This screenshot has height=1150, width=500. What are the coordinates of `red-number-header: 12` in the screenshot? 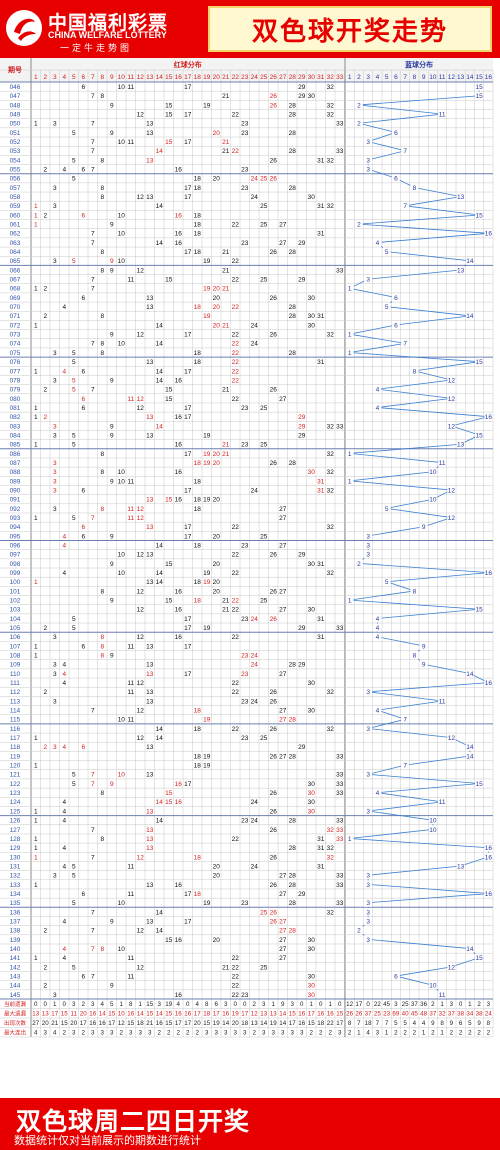 It's located at (141, 77).